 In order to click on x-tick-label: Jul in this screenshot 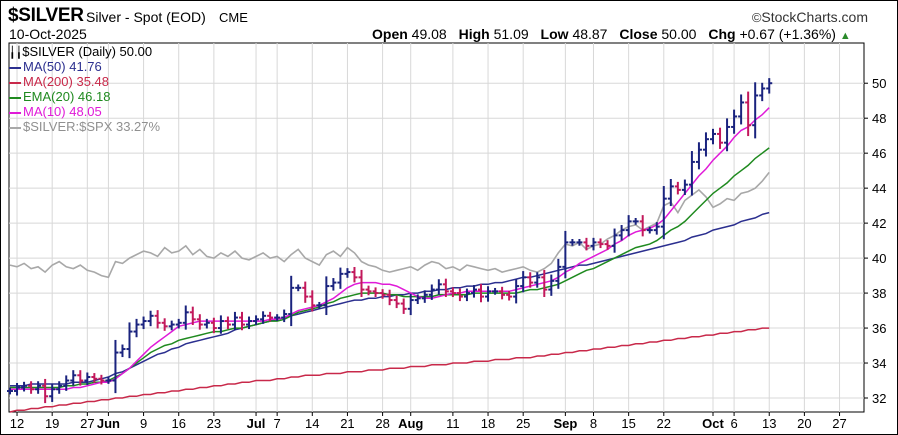, I will do `click(256, 423)`.